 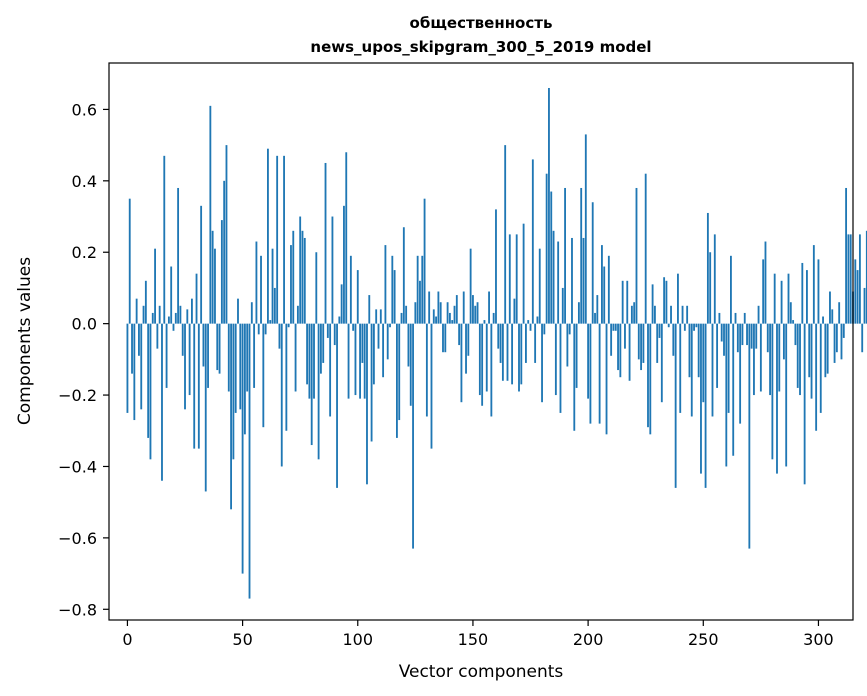 What do you see at coordinates (83, 359) in the screenshot?
I see `y-axis: −0.8 −0.6 −0.4 −0.2 0.0 0.2 0.4 0.6` at bounding box center [83, 359].